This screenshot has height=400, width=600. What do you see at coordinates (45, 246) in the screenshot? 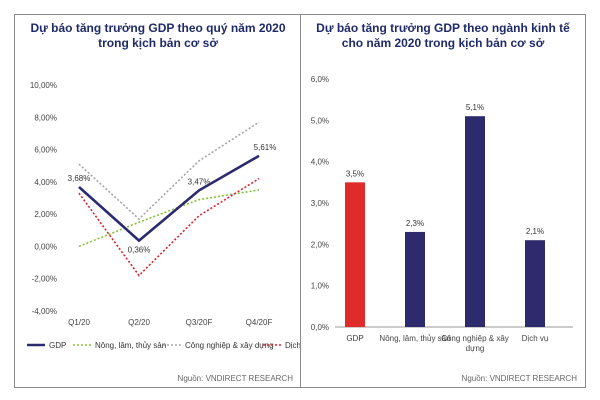
I see `y-tick-label: 0,00%` at bounding box center [45, 246].